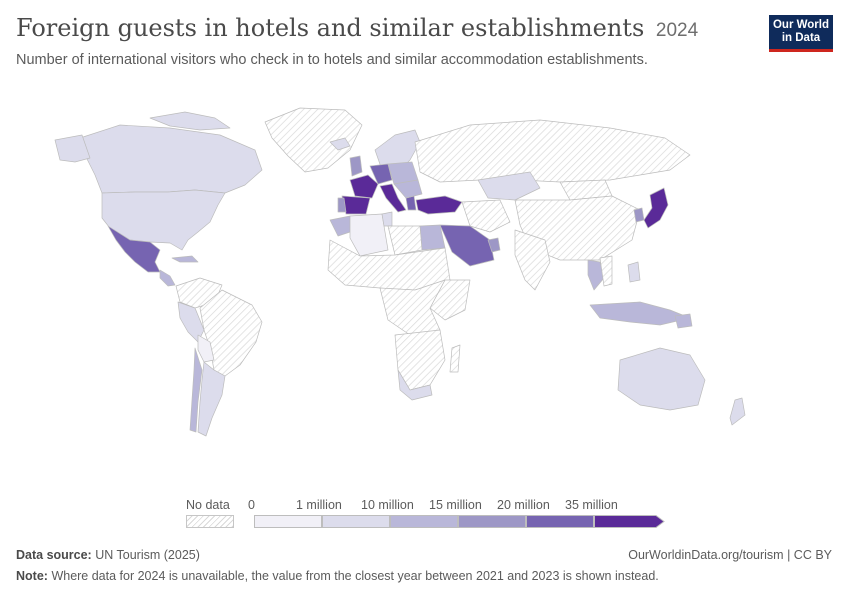 This screenshot has width=850, height=600. I want to click on owid-logo: Our World in Data, so click(801, 33).